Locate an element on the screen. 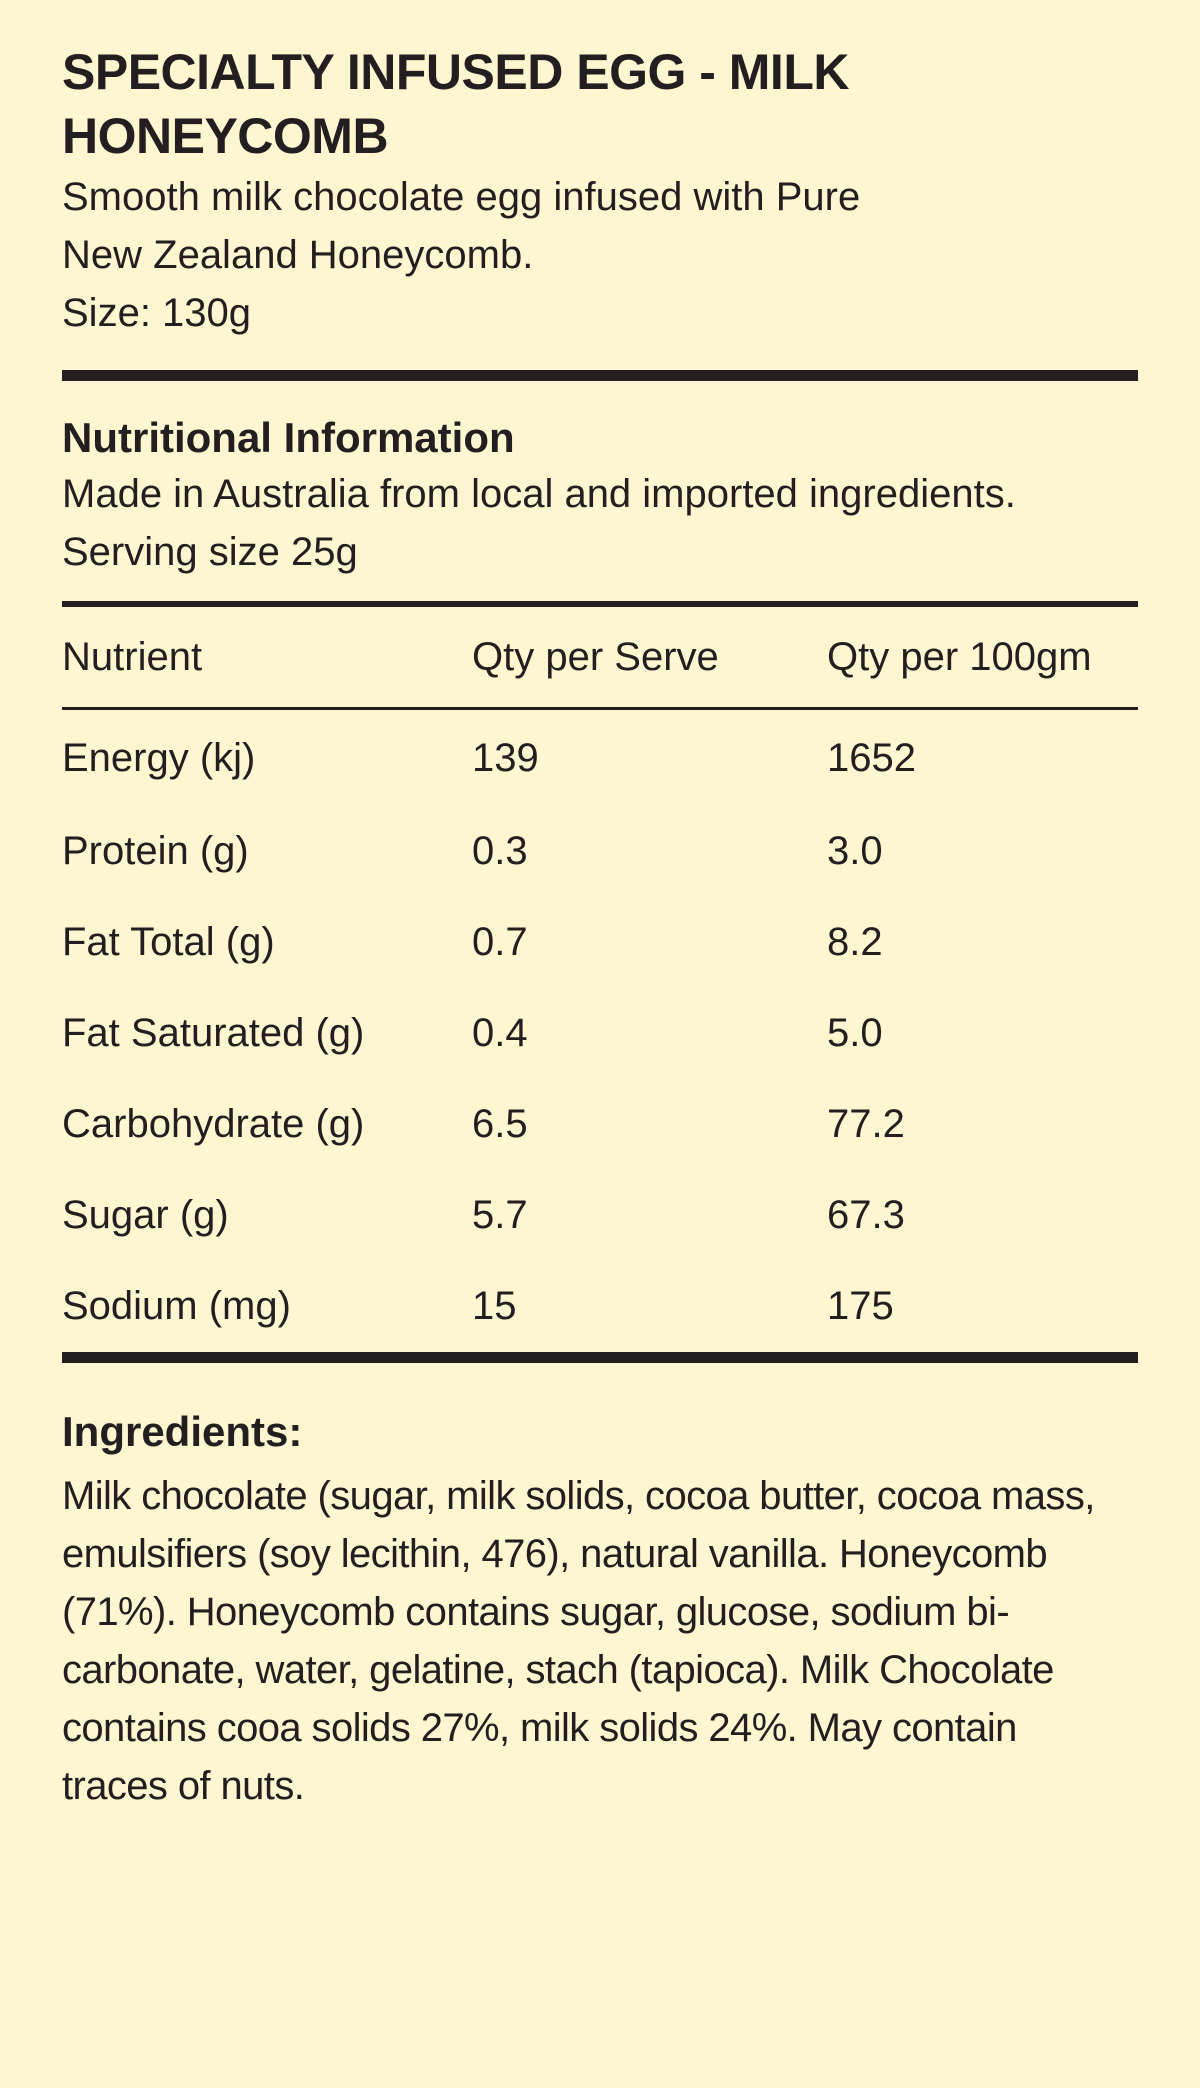 This screenshot has width=1200, height=2088. product-size: Size: 130g is located at coordinates (157, 313).